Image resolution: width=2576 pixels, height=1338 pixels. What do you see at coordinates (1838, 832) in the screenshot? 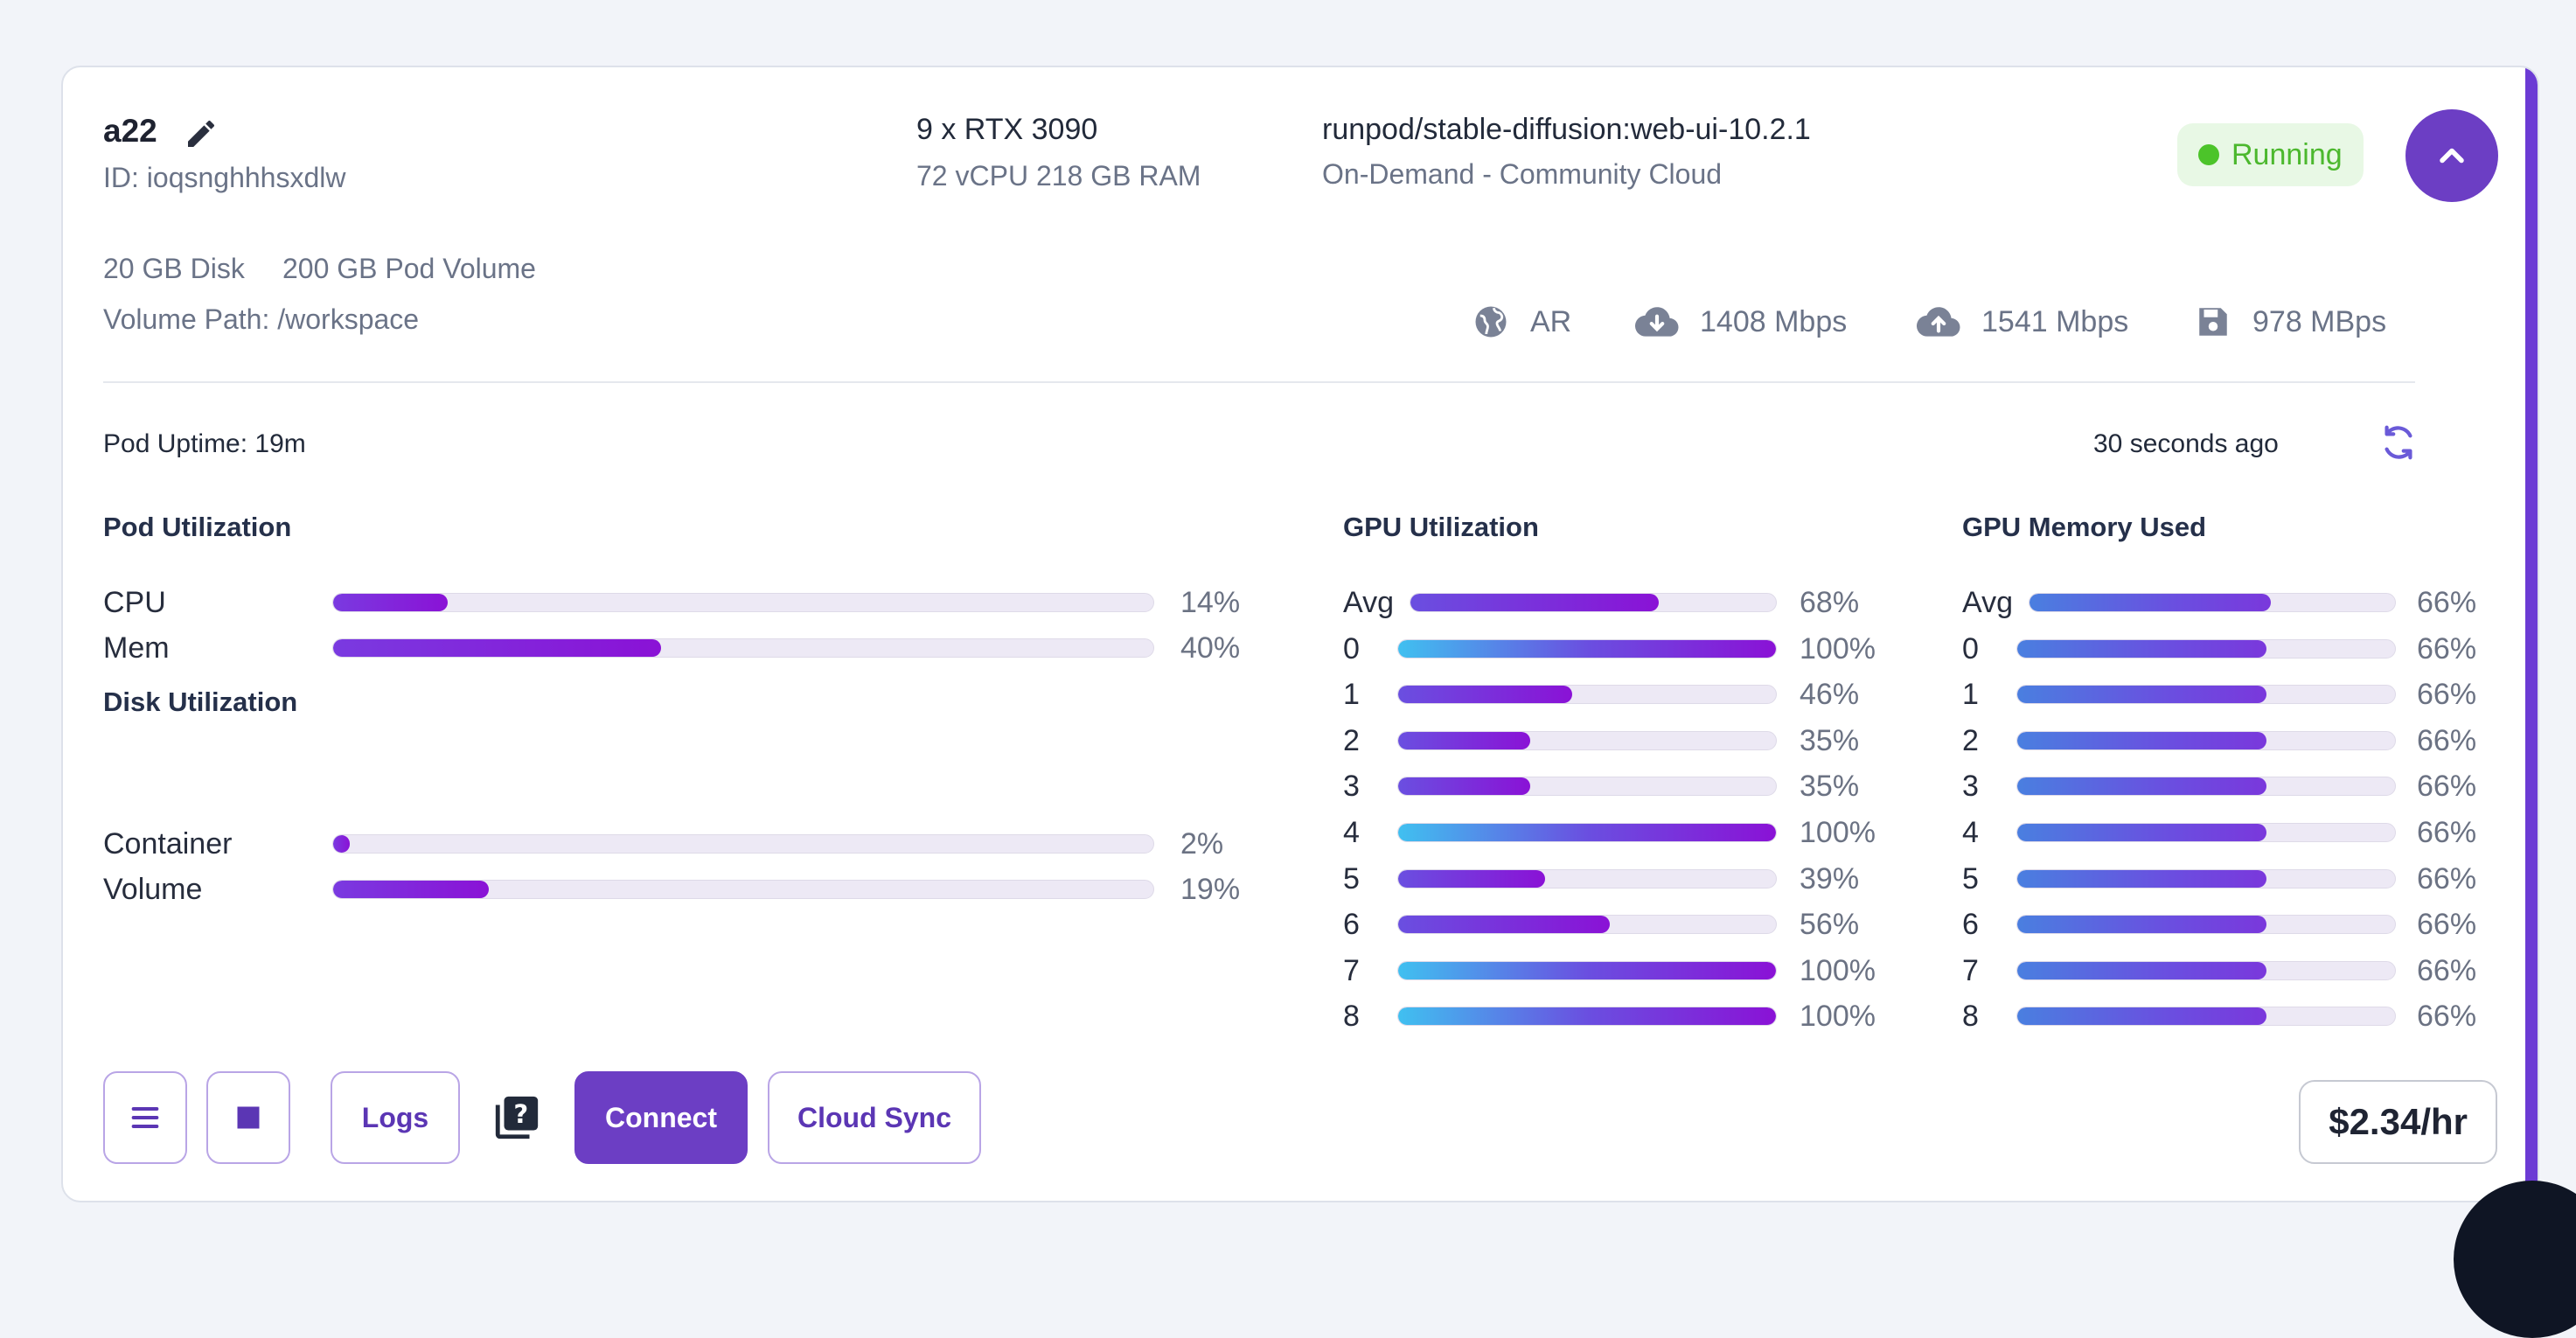
I see `gpu-4-percent: 100%` at bounding box center [1838, 832].